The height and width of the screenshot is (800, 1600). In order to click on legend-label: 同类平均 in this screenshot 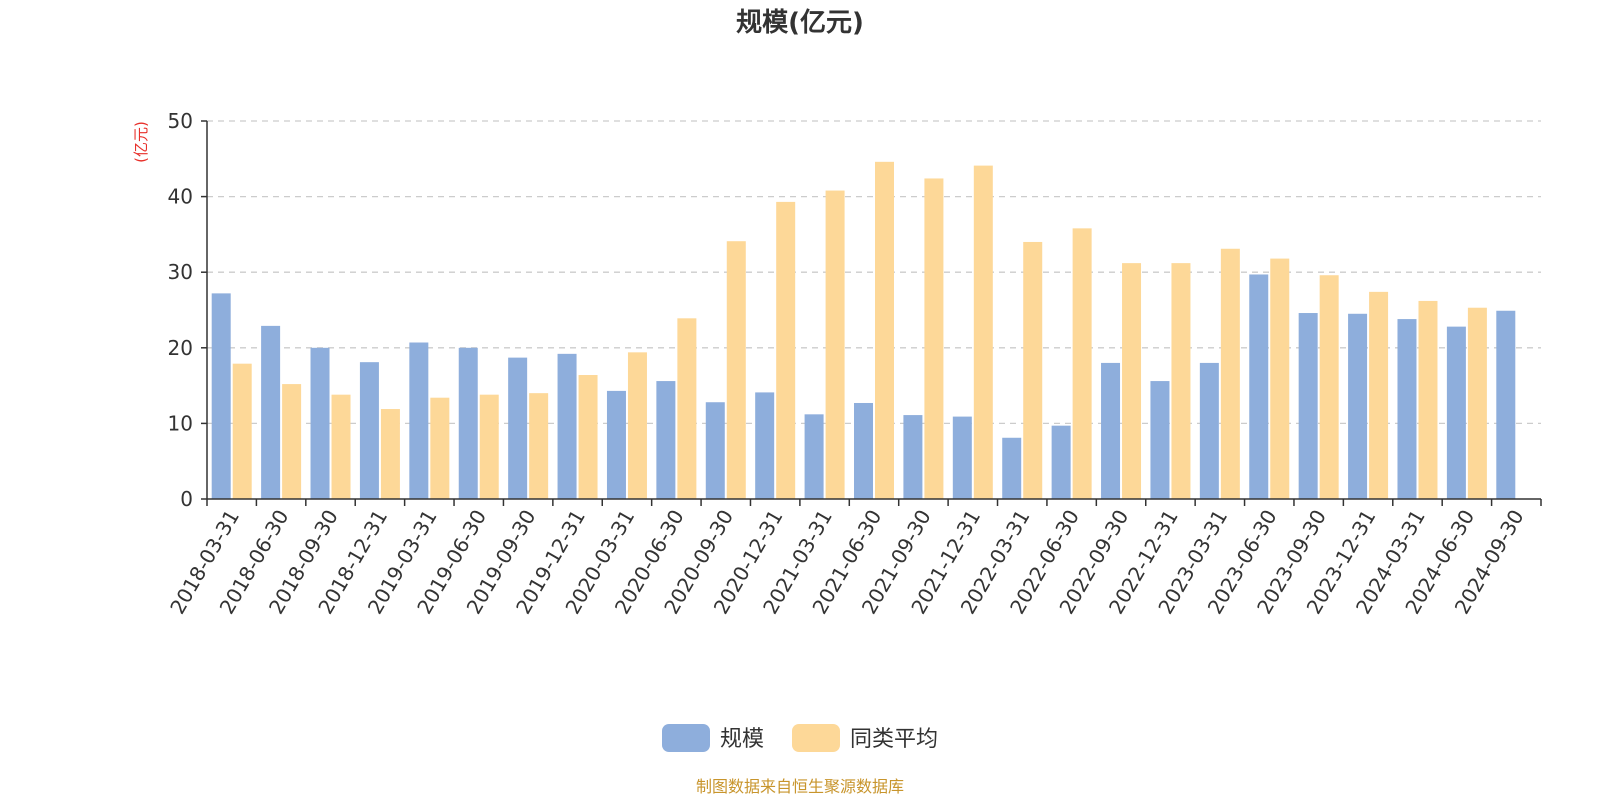, I will do `click(894, 739)`.